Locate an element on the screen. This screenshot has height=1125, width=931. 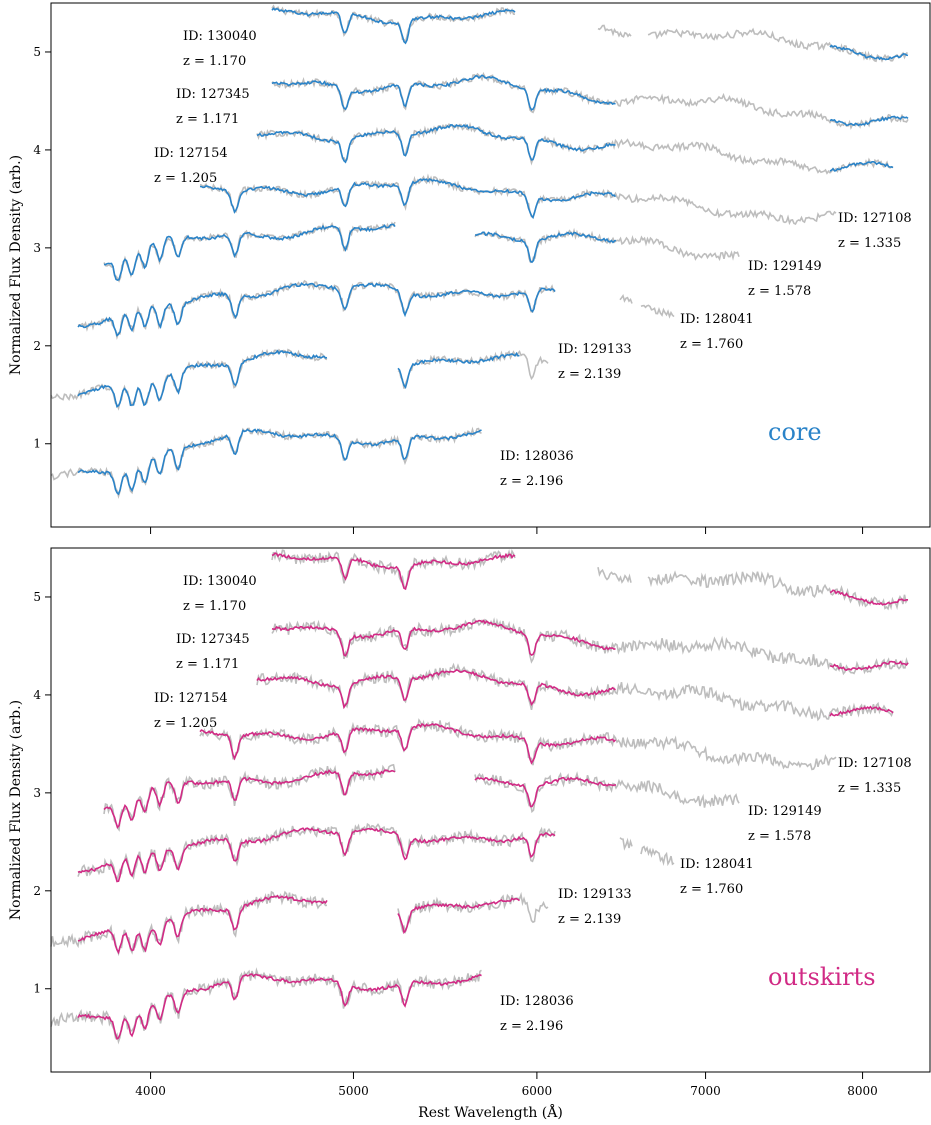
x-tick-8000: 8000 is located at coordinates (862, 1085).